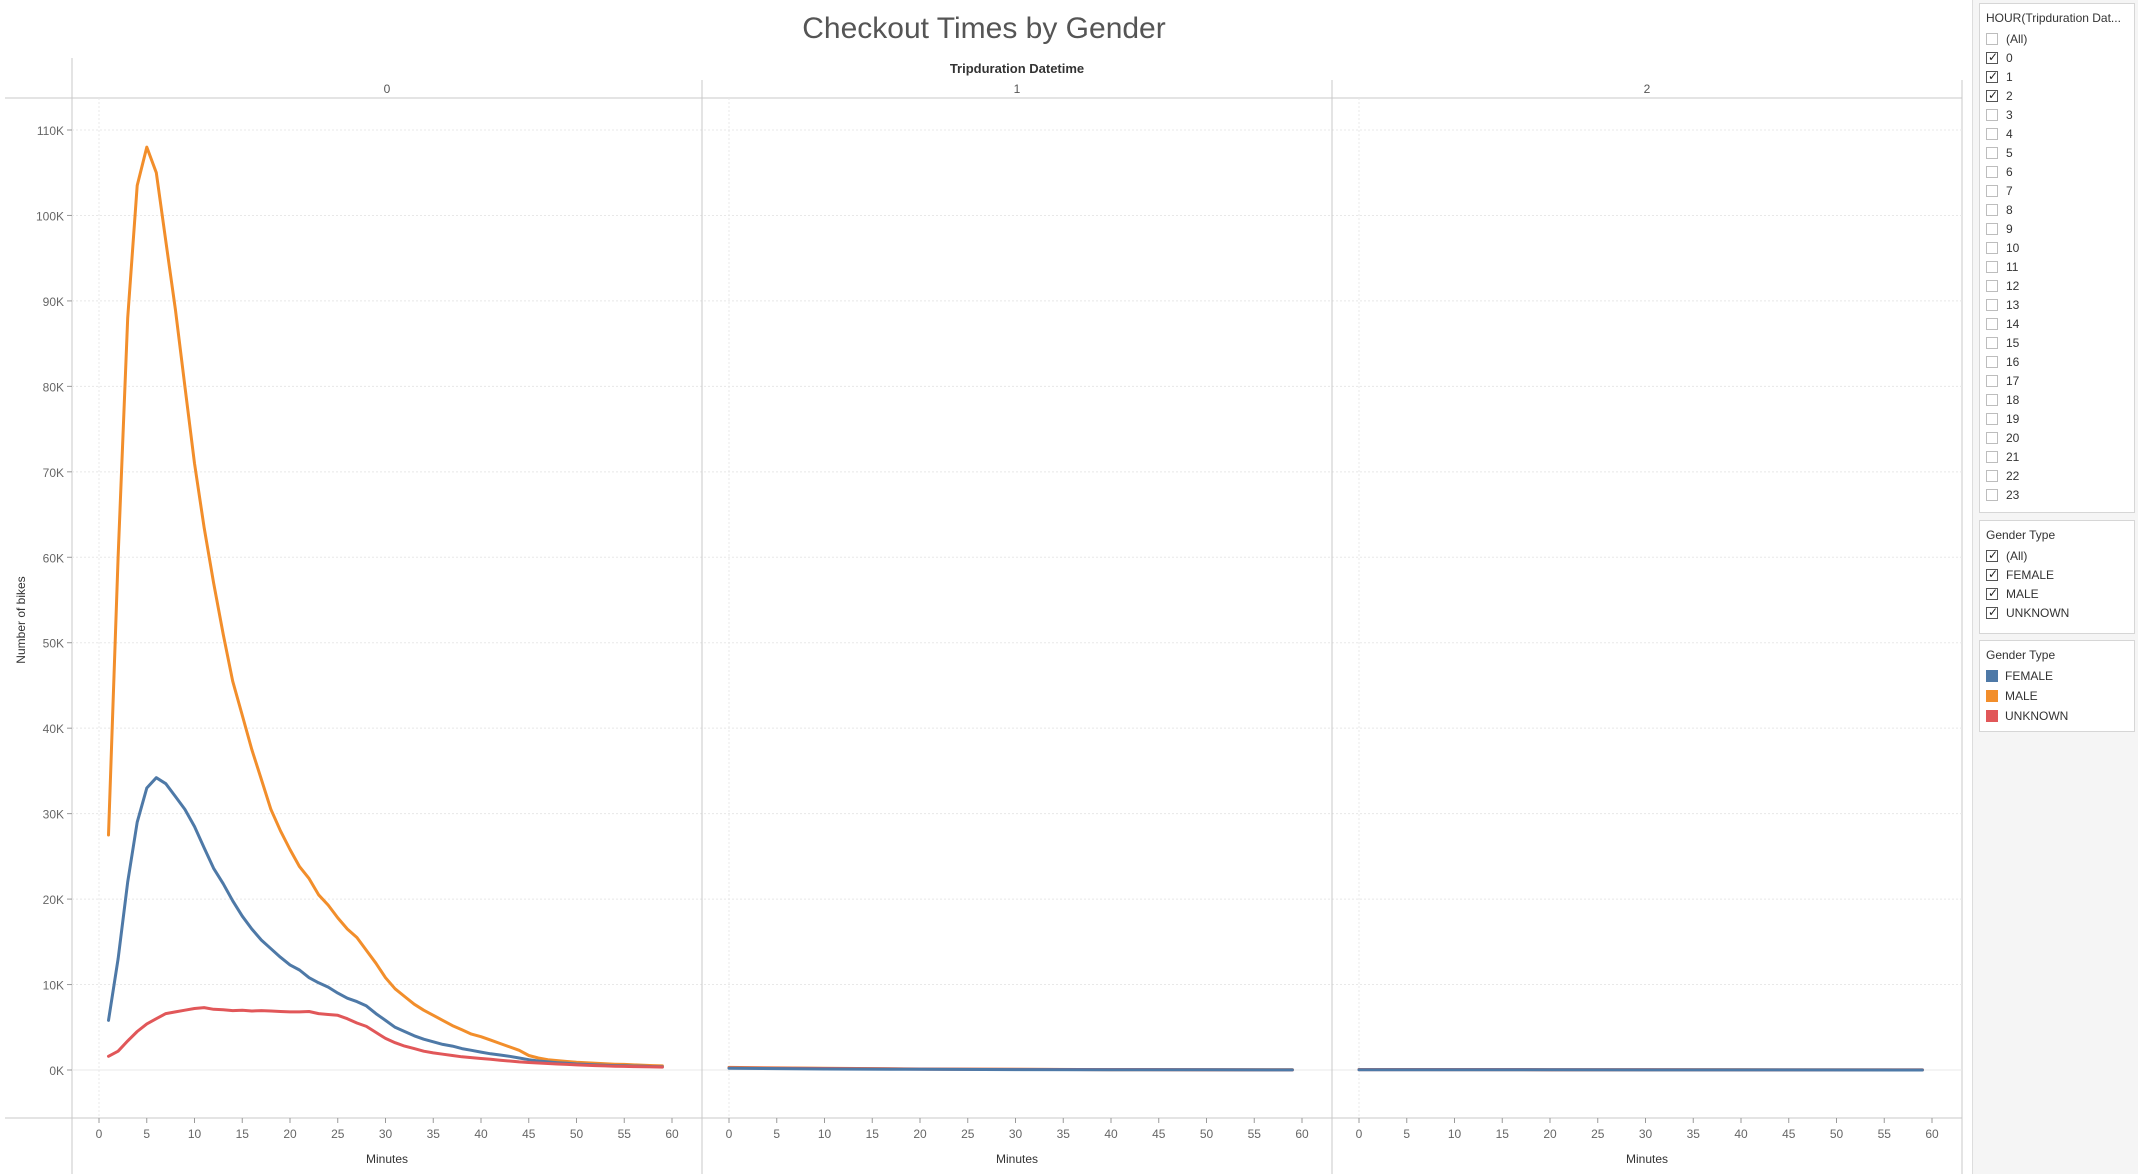 The image size is (2138, 1174). I want to click on hour-filter-item: 21, so click(2057, 456).